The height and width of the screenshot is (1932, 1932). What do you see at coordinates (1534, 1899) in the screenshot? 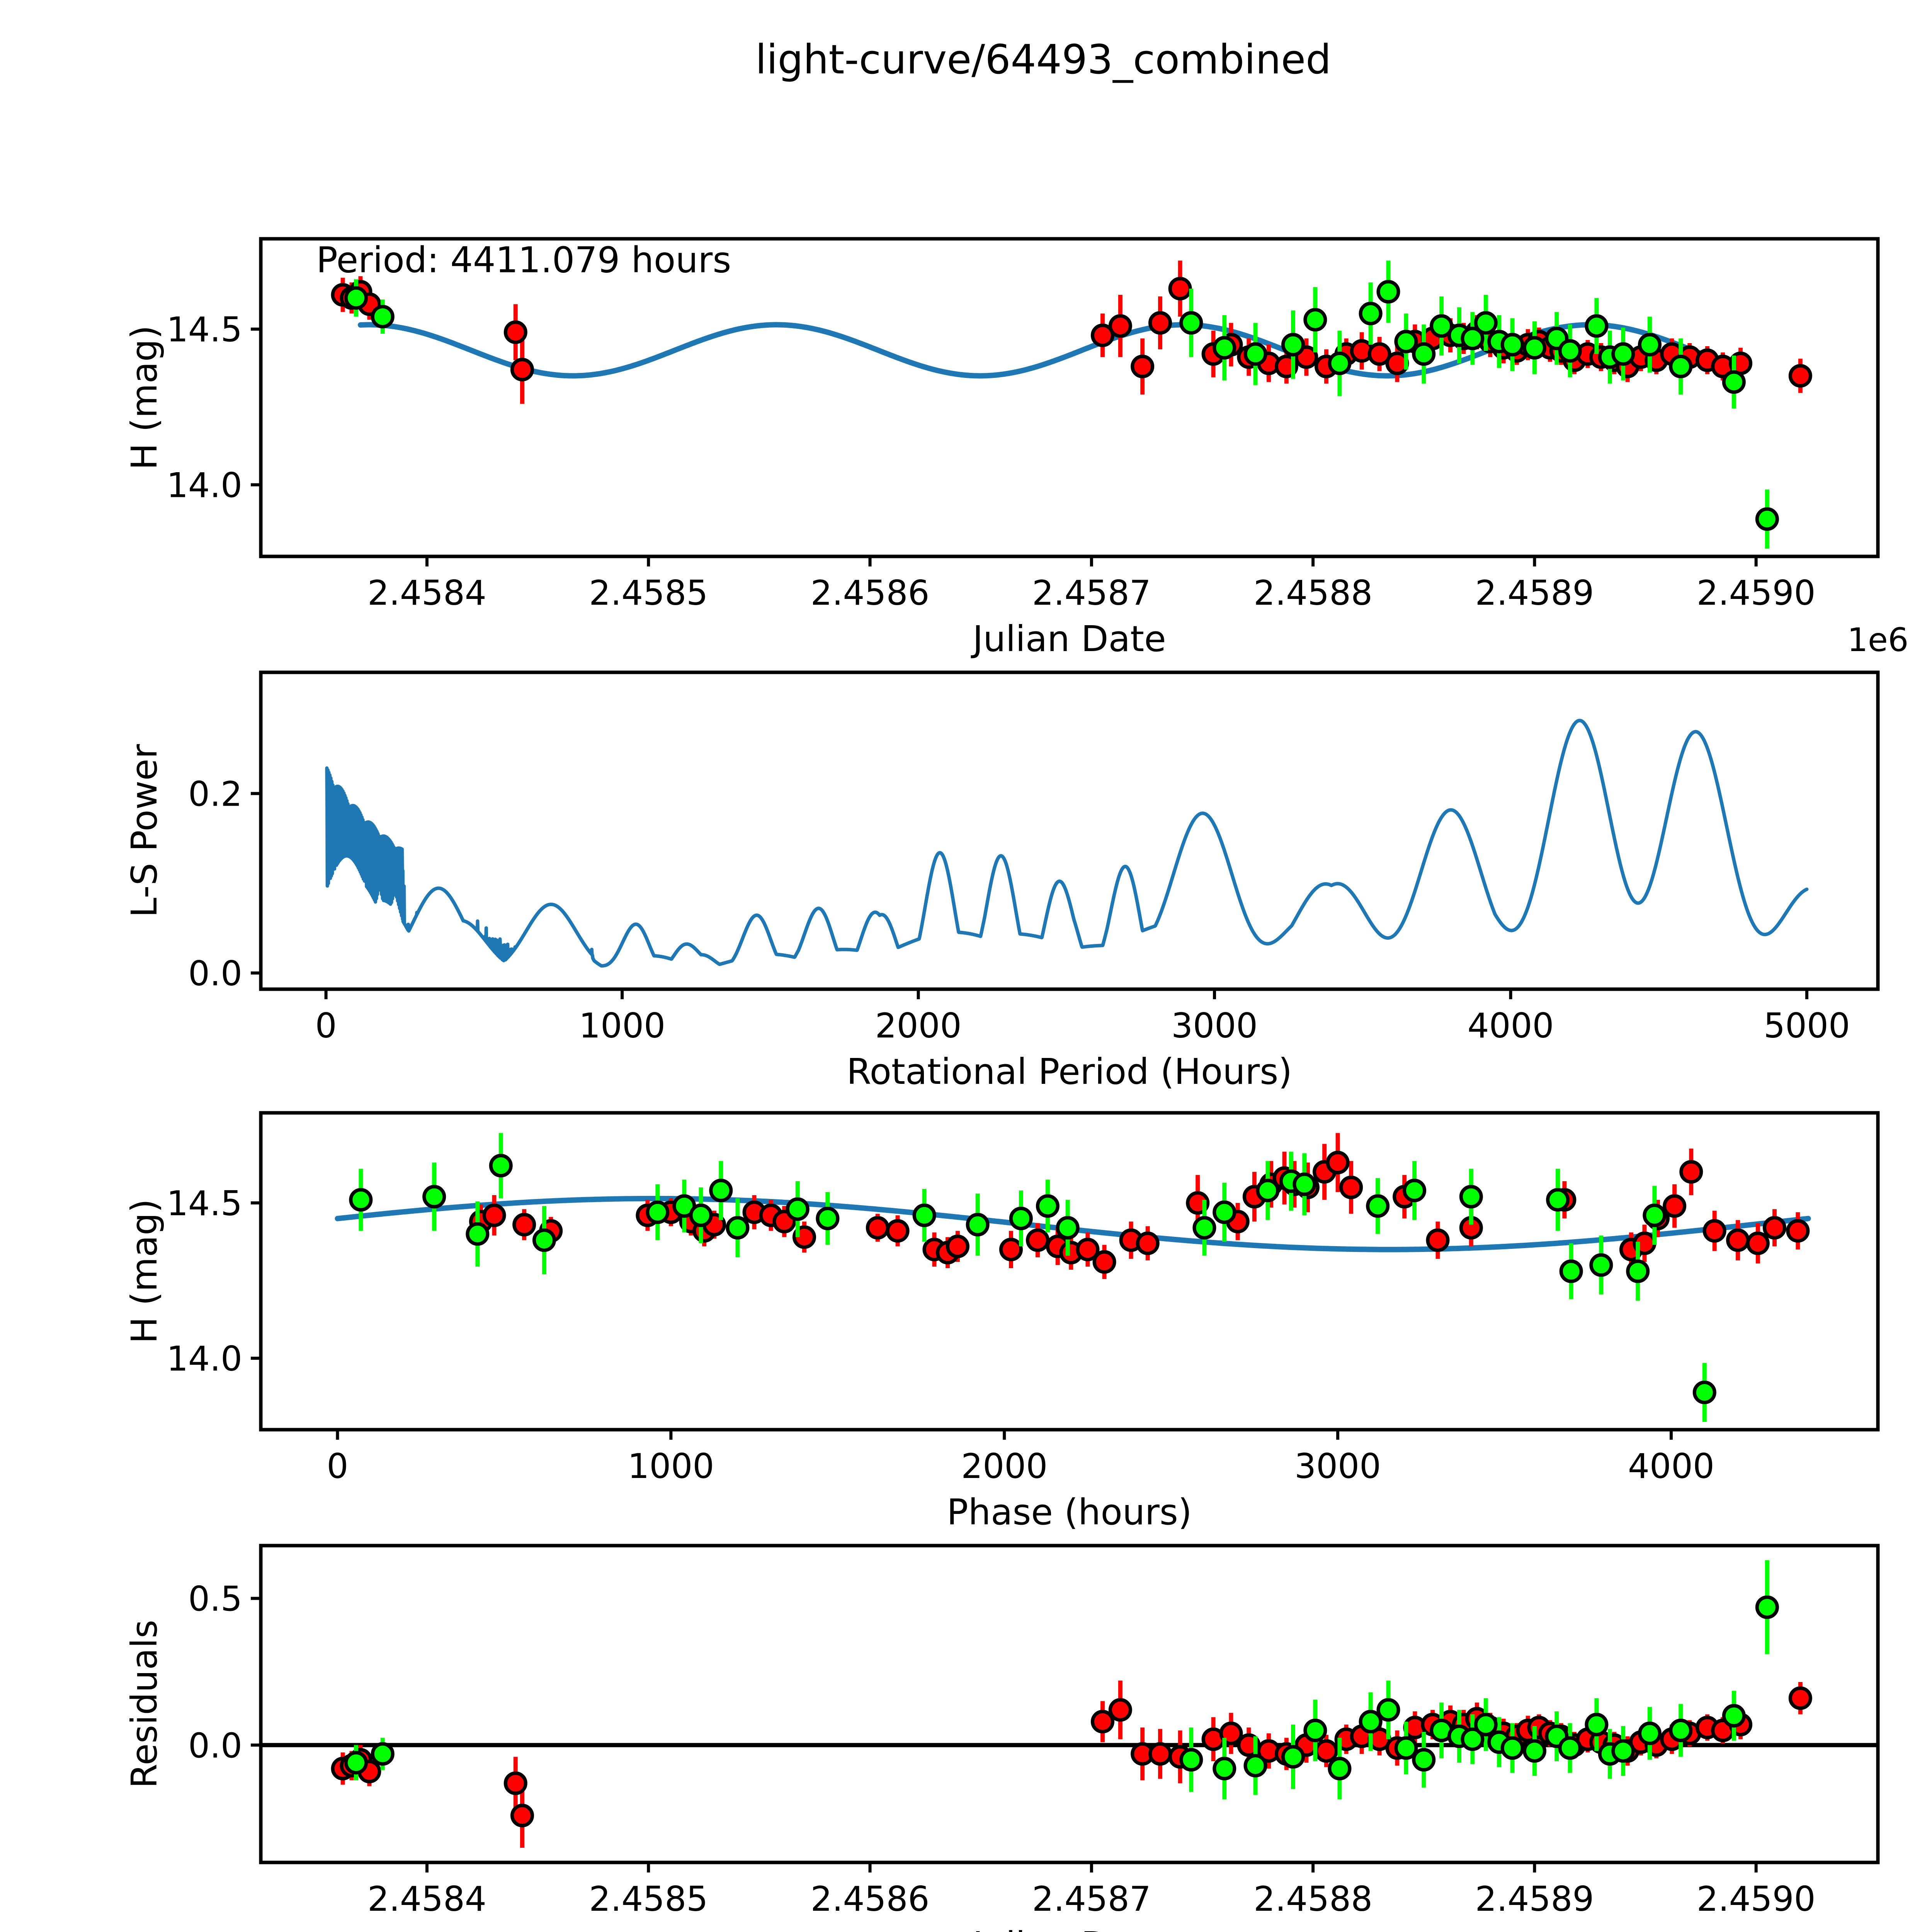
I see `x-tick-label: 2.4589` at bounding box center [1534, 1899].